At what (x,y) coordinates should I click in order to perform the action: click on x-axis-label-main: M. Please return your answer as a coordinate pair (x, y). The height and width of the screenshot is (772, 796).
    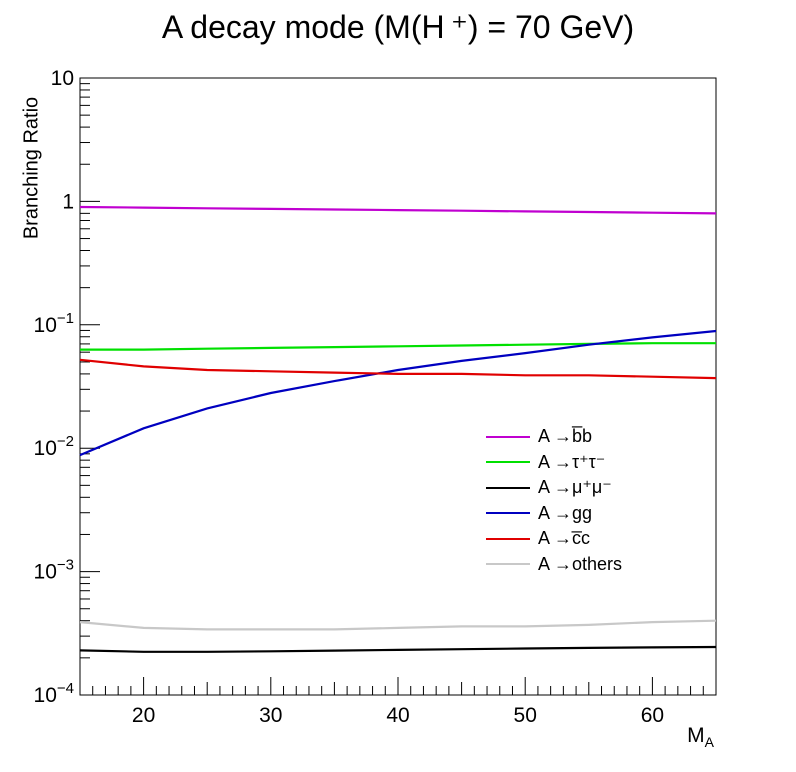
    Looking at the image, I should click on (696, 735).